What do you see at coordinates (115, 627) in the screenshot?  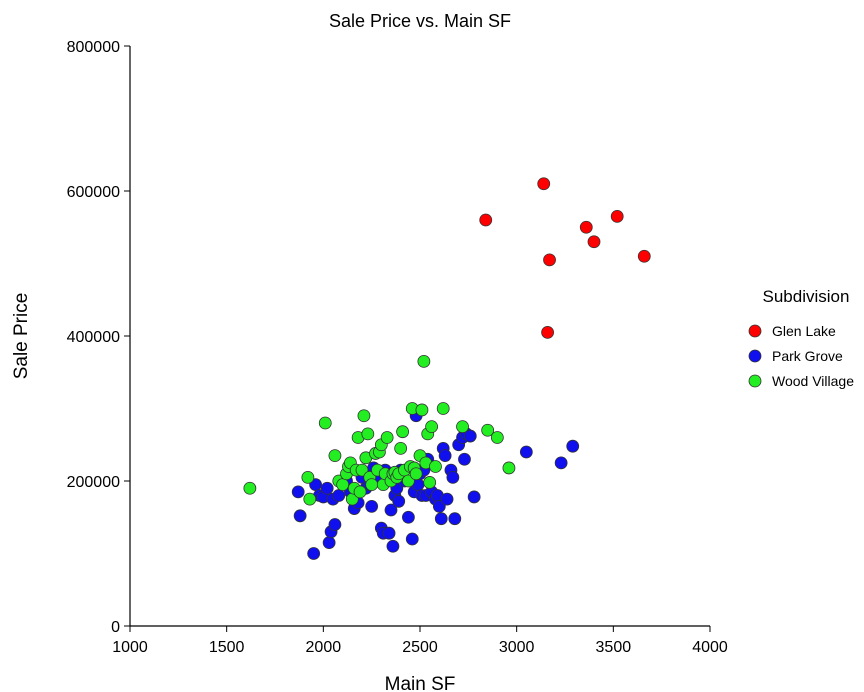 I see `y-tick-label: 0` at bounding box center [115, 627].